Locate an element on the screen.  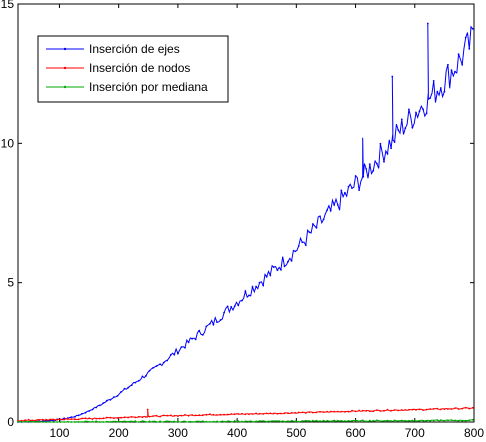
series-line is located at coordinates (245, 414).